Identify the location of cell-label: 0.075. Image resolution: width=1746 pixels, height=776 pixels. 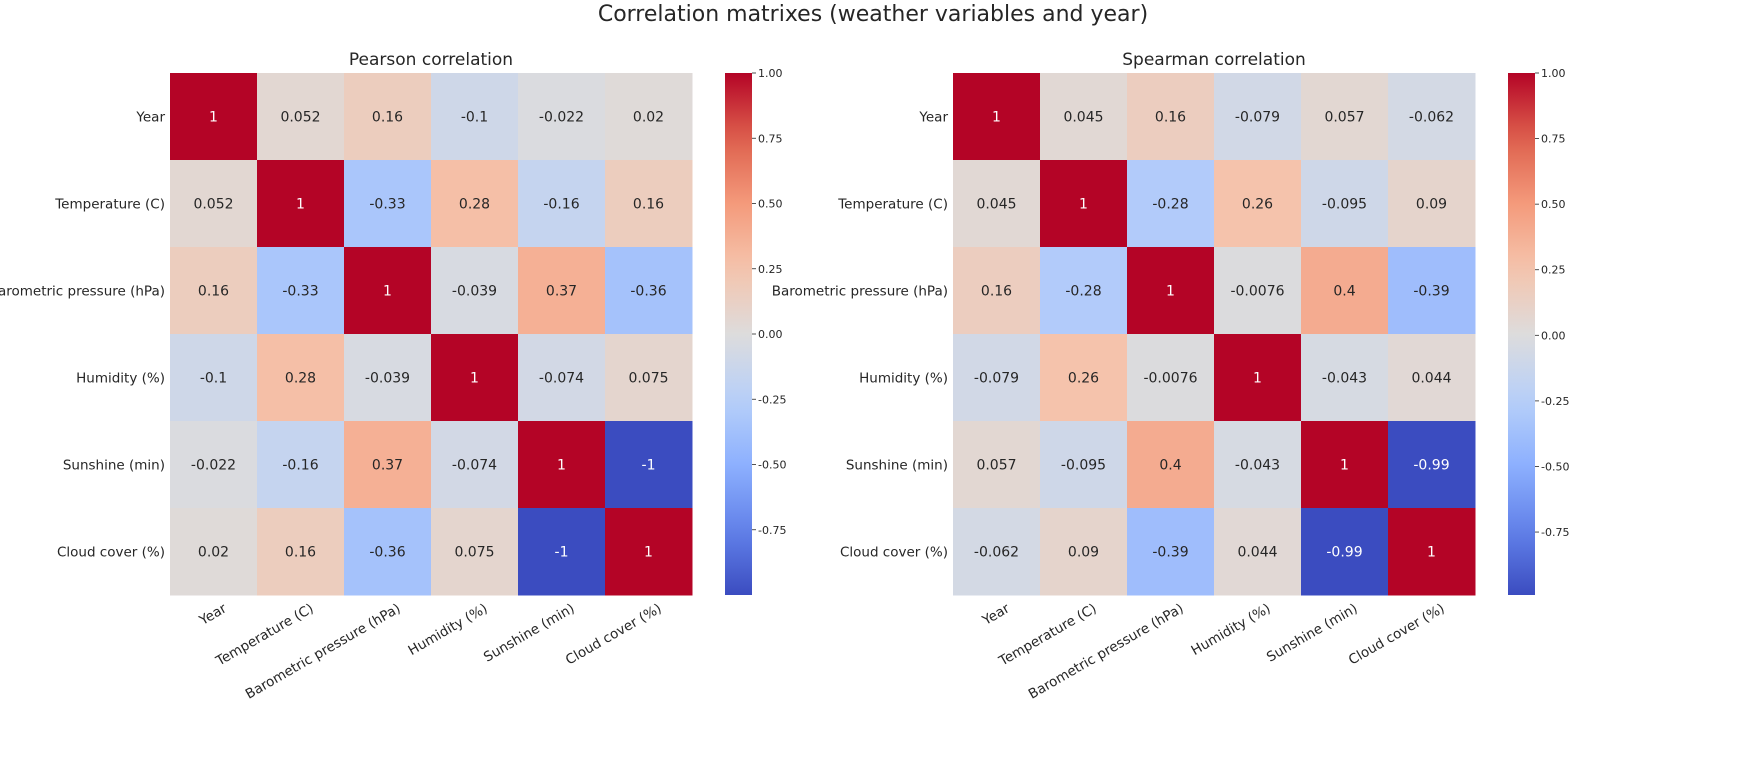
(474, 553).